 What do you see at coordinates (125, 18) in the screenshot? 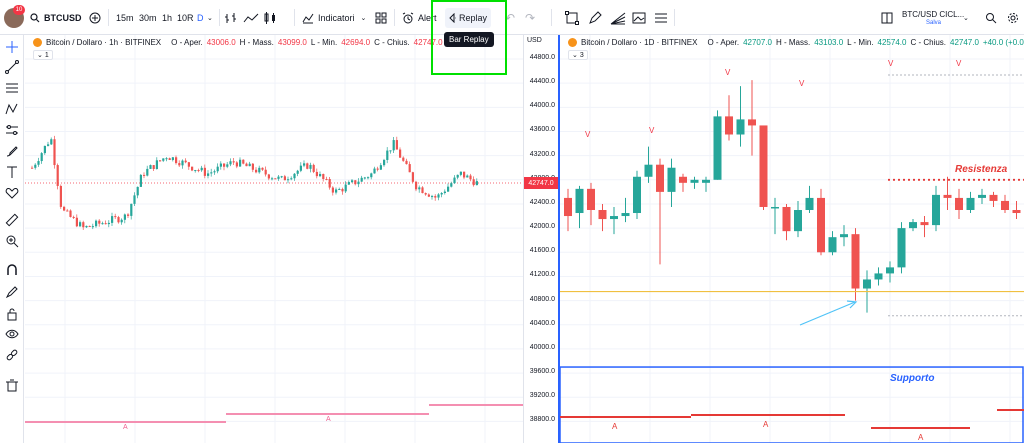
I see `timeframe-15m: 15m` at bounding box center [125, 18].